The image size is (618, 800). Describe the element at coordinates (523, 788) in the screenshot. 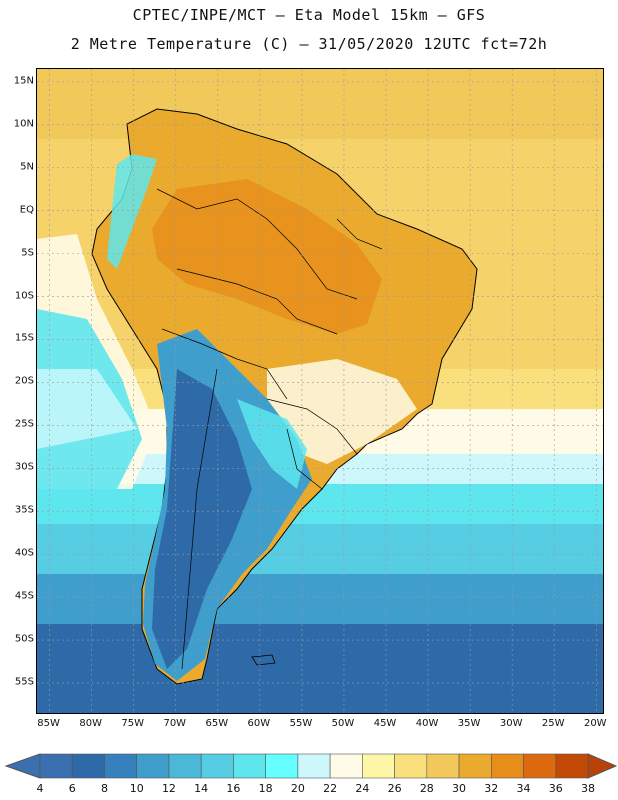

I see `colorbar-label: 34` at that location.